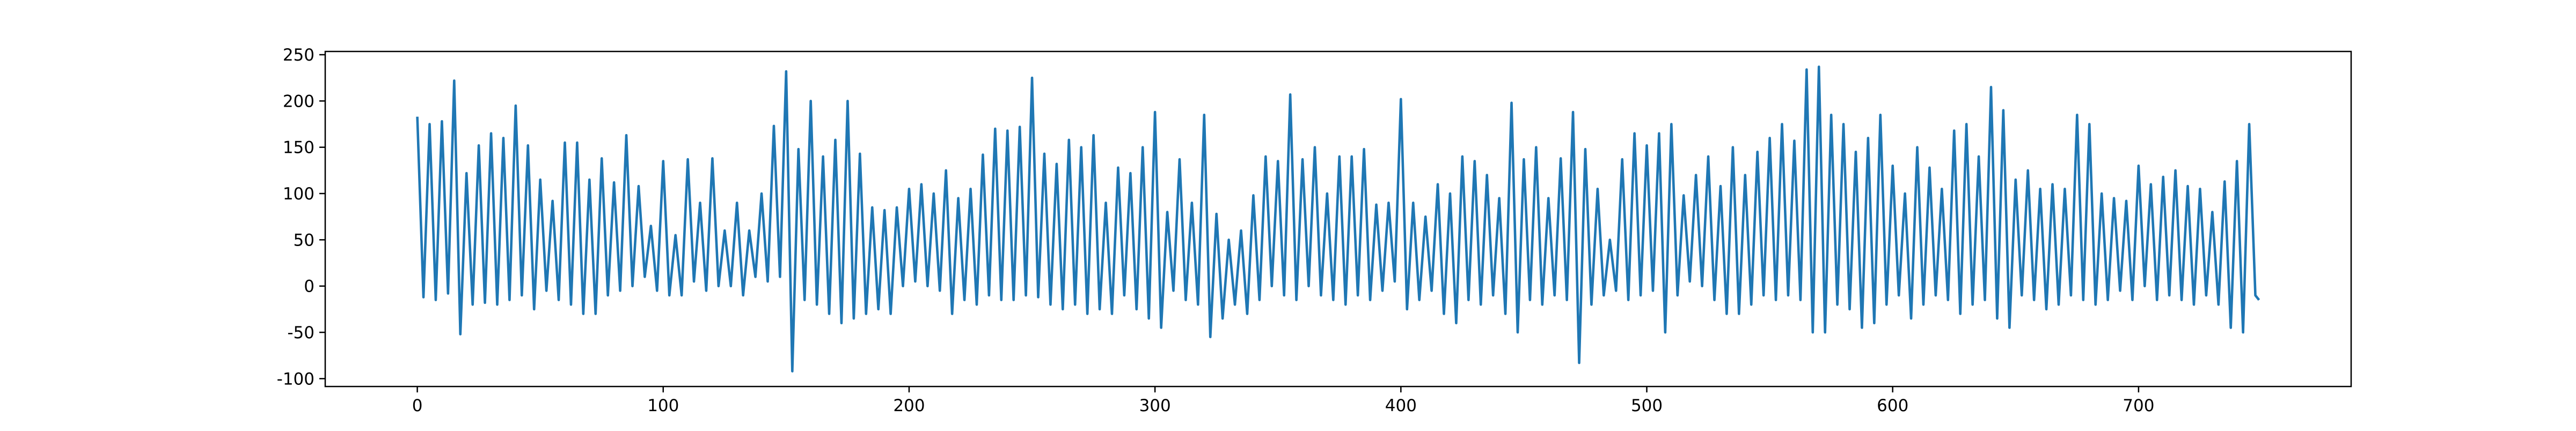 The width and height of the screenshot is (2576, 431). What do you see at coordinates (1647, 405) in the screenshot?
I see `x-tick-label: 500` at bounding box center [1647, 405].